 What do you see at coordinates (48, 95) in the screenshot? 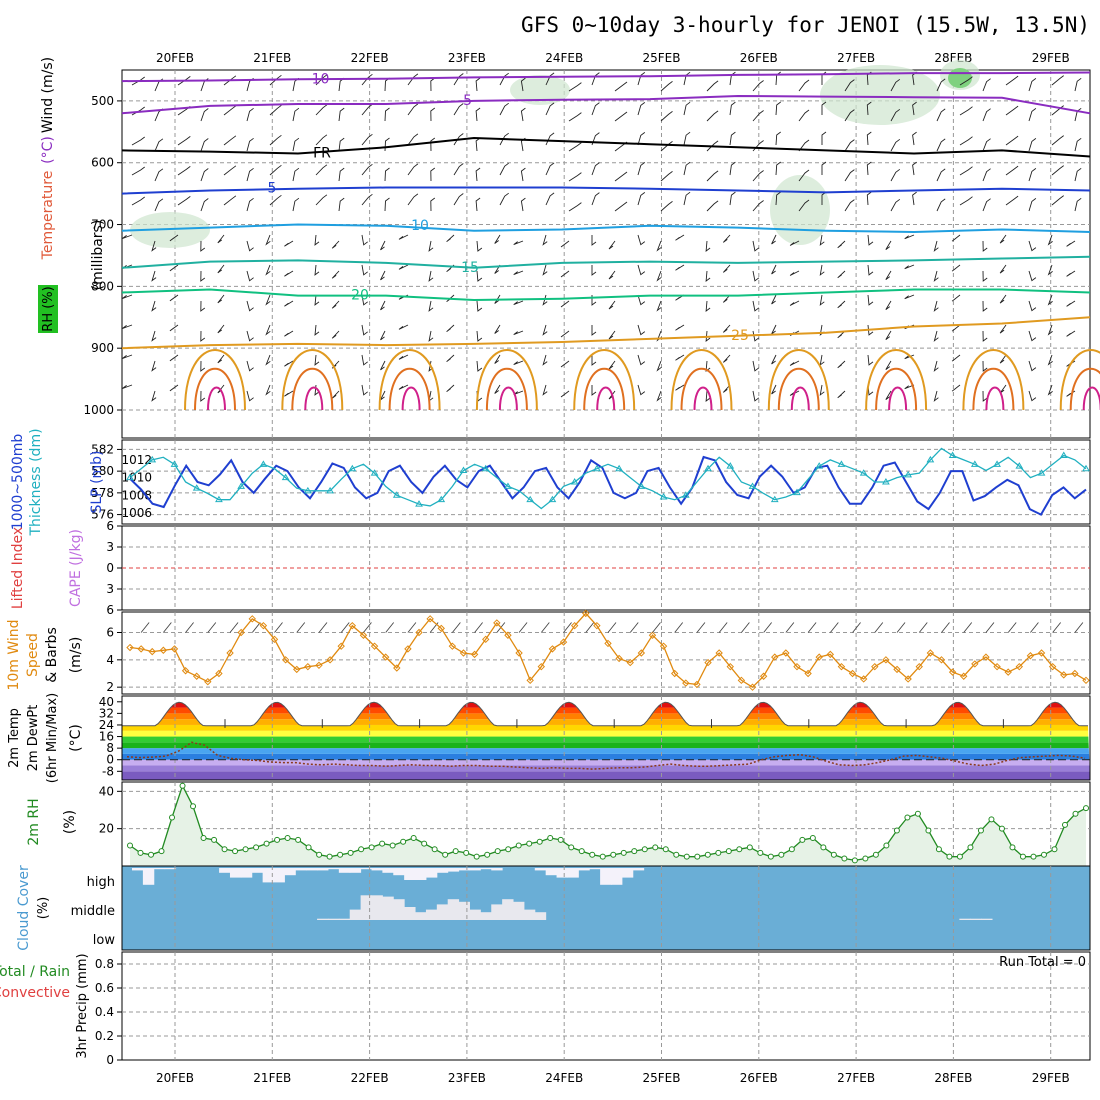
I see `wind-label: Wind (m/s)` at bounding box center [48, 95].